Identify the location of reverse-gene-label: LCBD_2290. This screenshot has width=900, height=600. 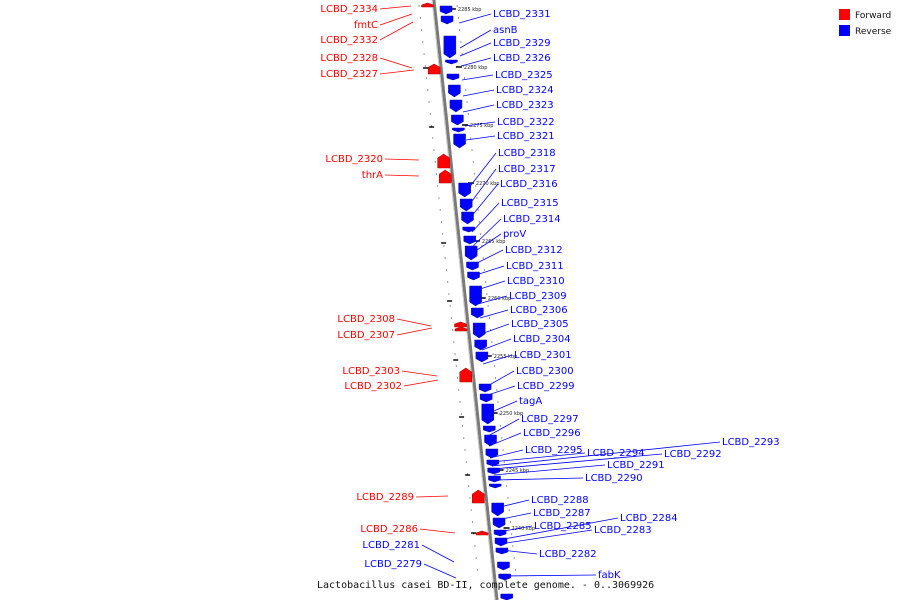
(614, 478).